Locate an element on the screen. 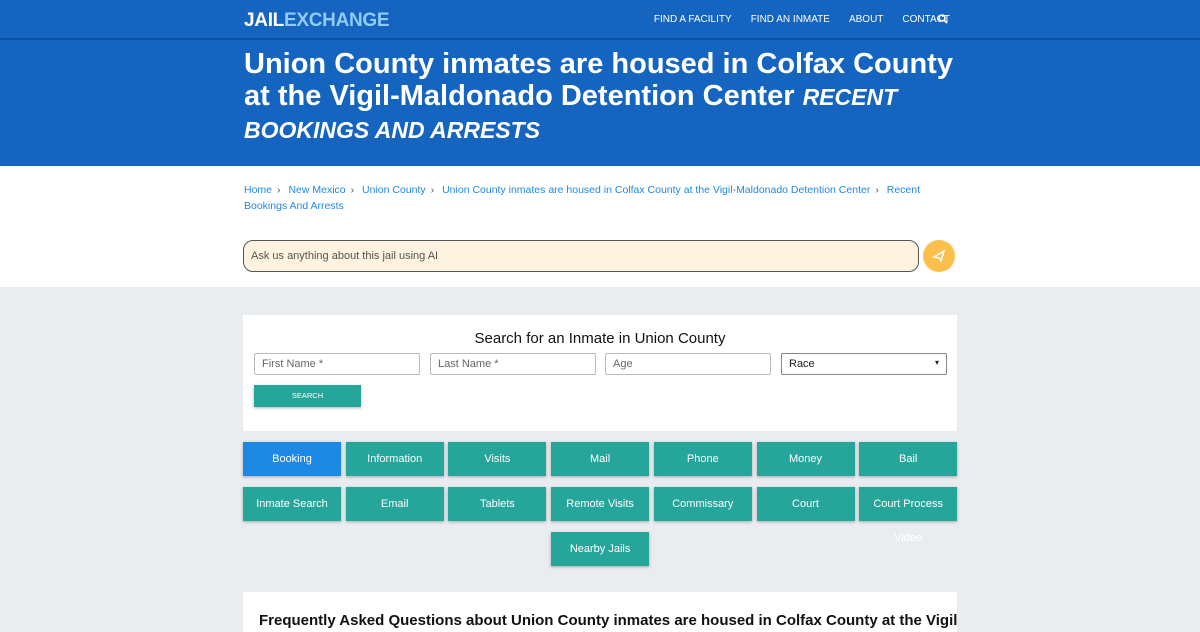 Image resolution: width=1200 pixels, height=632 pixels. race-select: Race ▾ is located at coordinates (864, 364).